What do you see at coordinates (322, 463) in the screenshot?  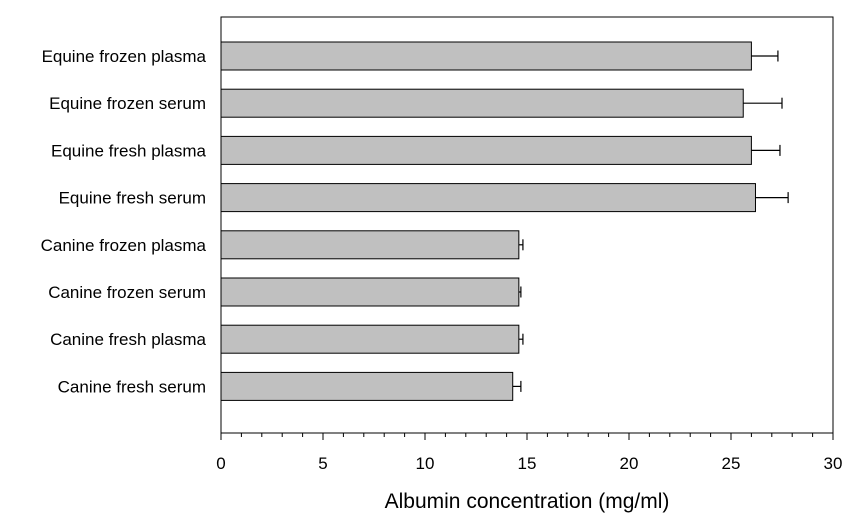 I see `x-tick-label: 5` at bounding box center [322, 463].